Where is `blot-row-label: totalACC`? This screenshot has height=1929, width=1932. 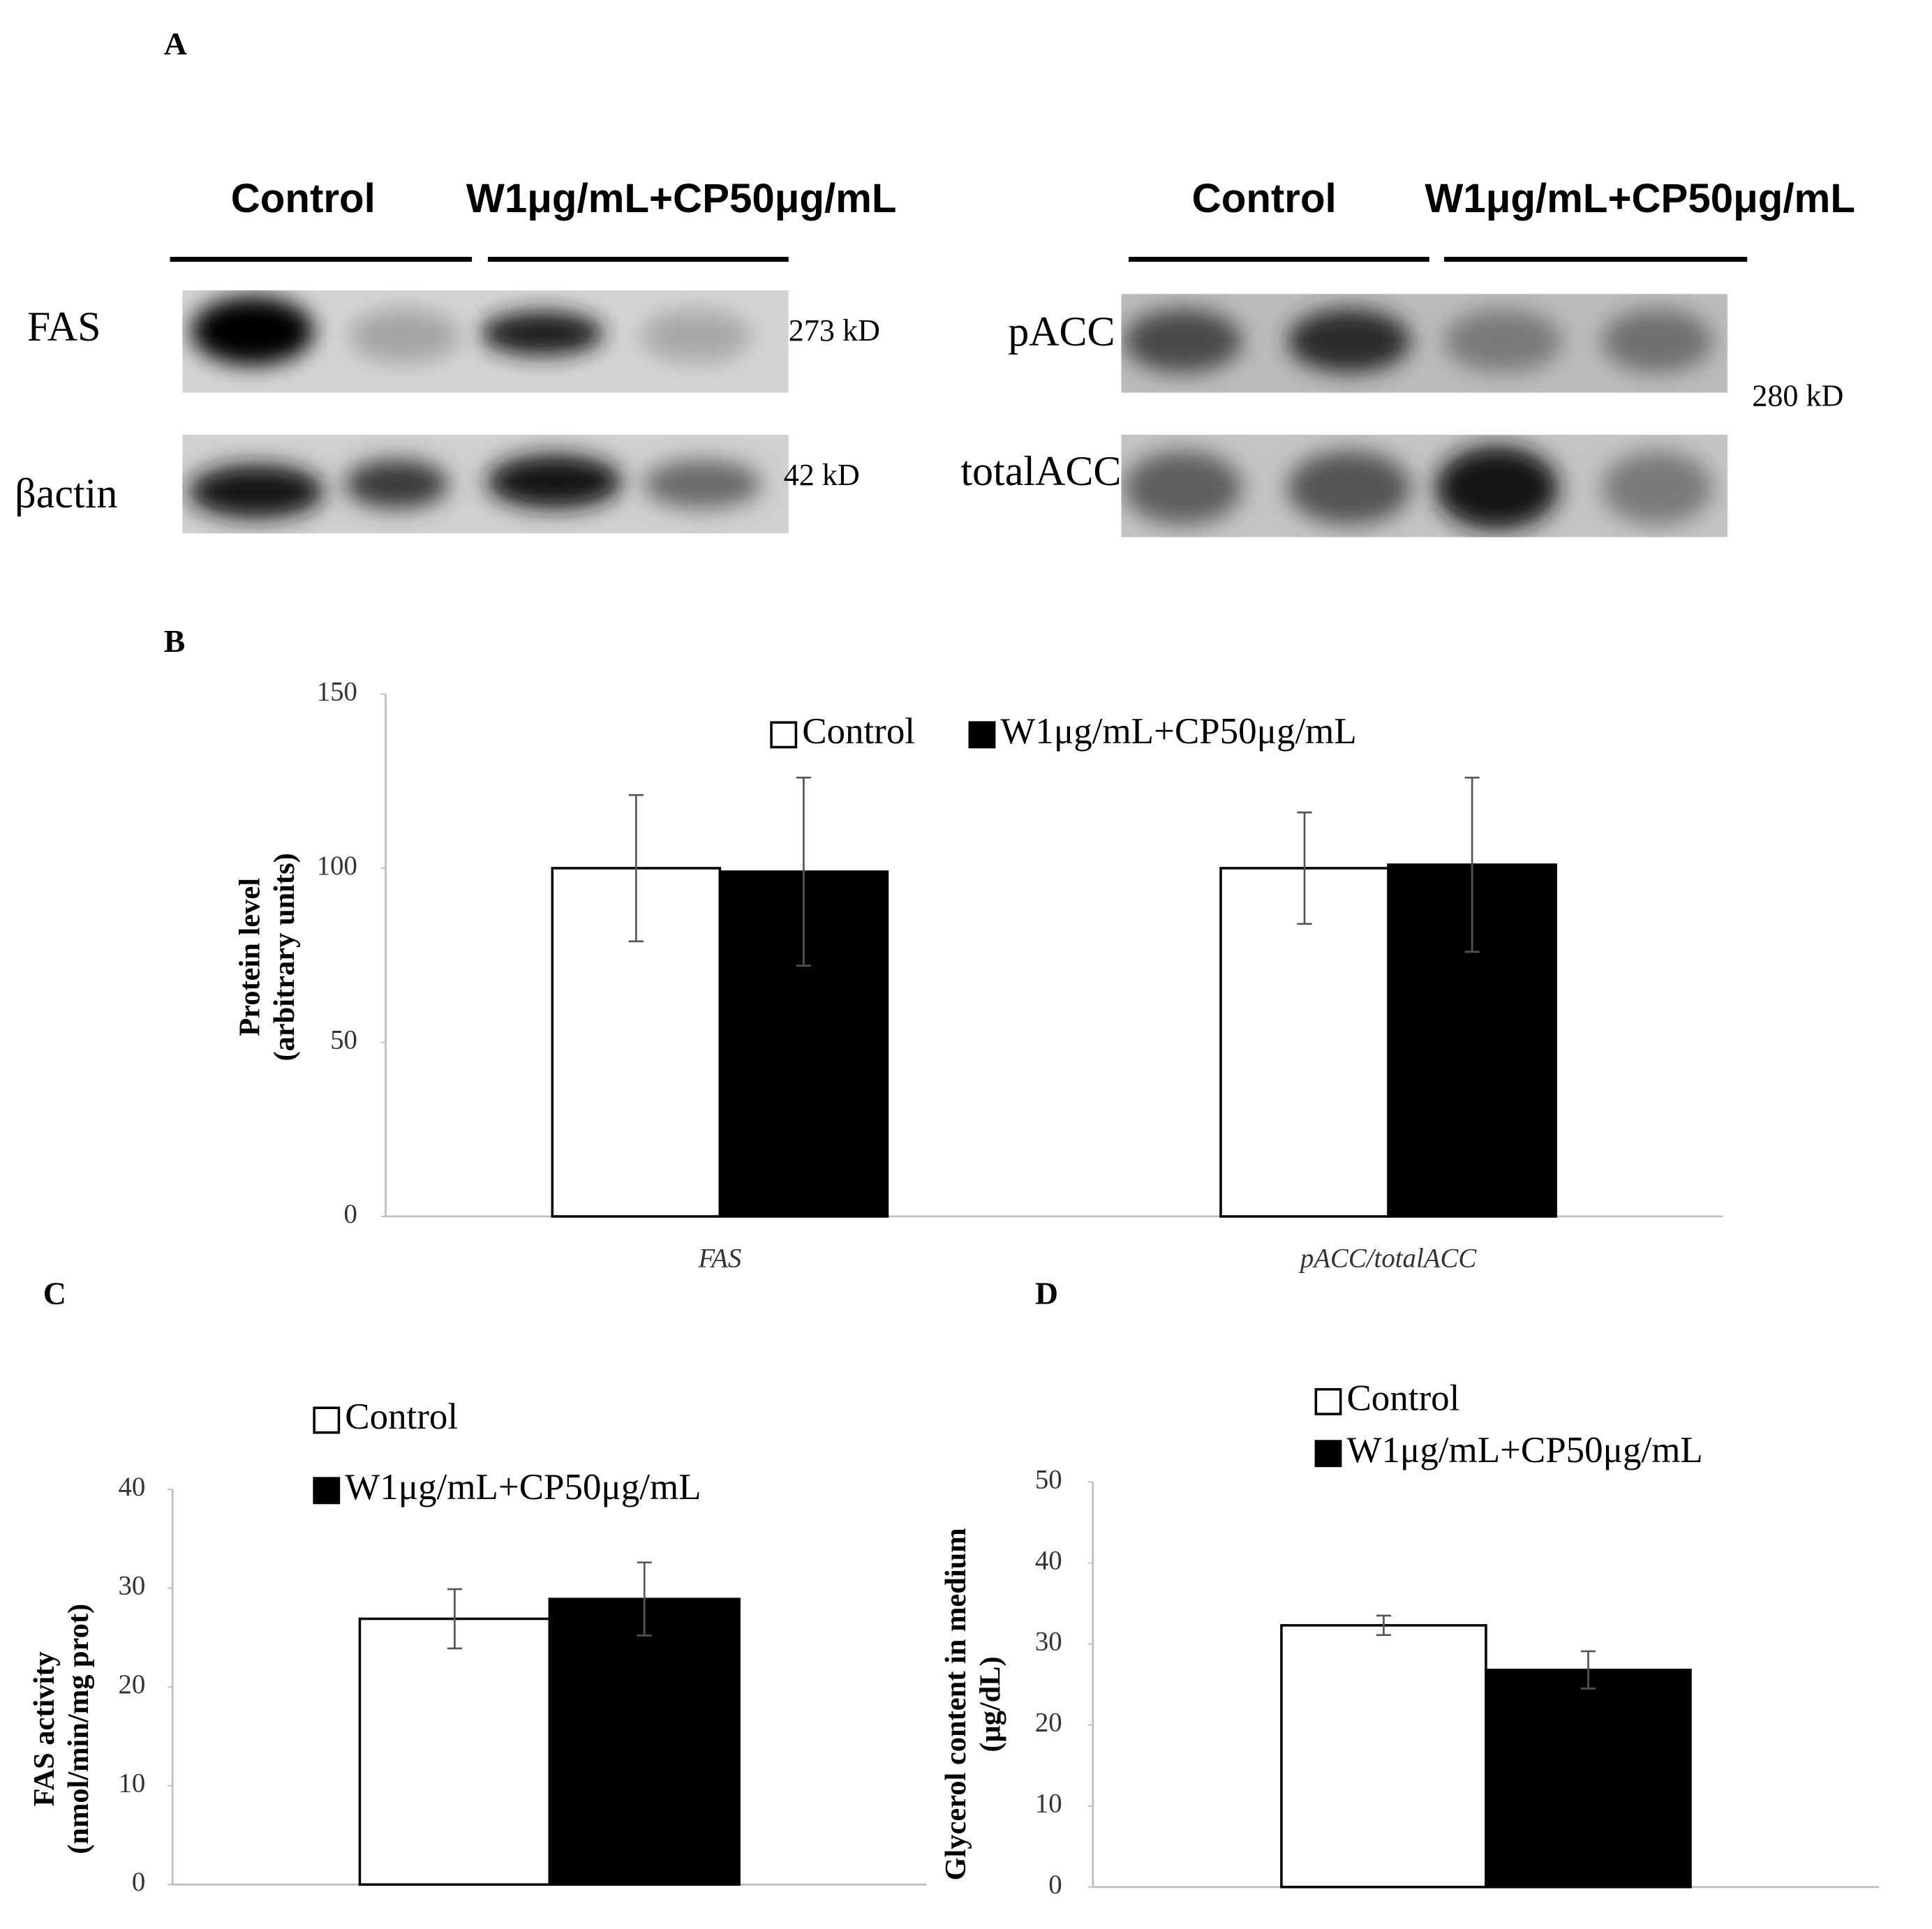 blot-row-label: totalACC is located at coordinates (1040, 470).